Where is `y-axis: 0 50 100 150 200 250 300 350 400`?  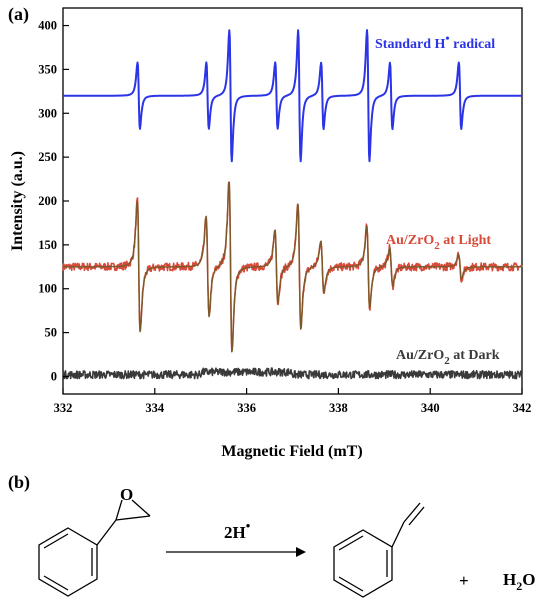 y-axis: 0 50 100 150 200 250 300 350 400 is located at coordinates (53, 201).